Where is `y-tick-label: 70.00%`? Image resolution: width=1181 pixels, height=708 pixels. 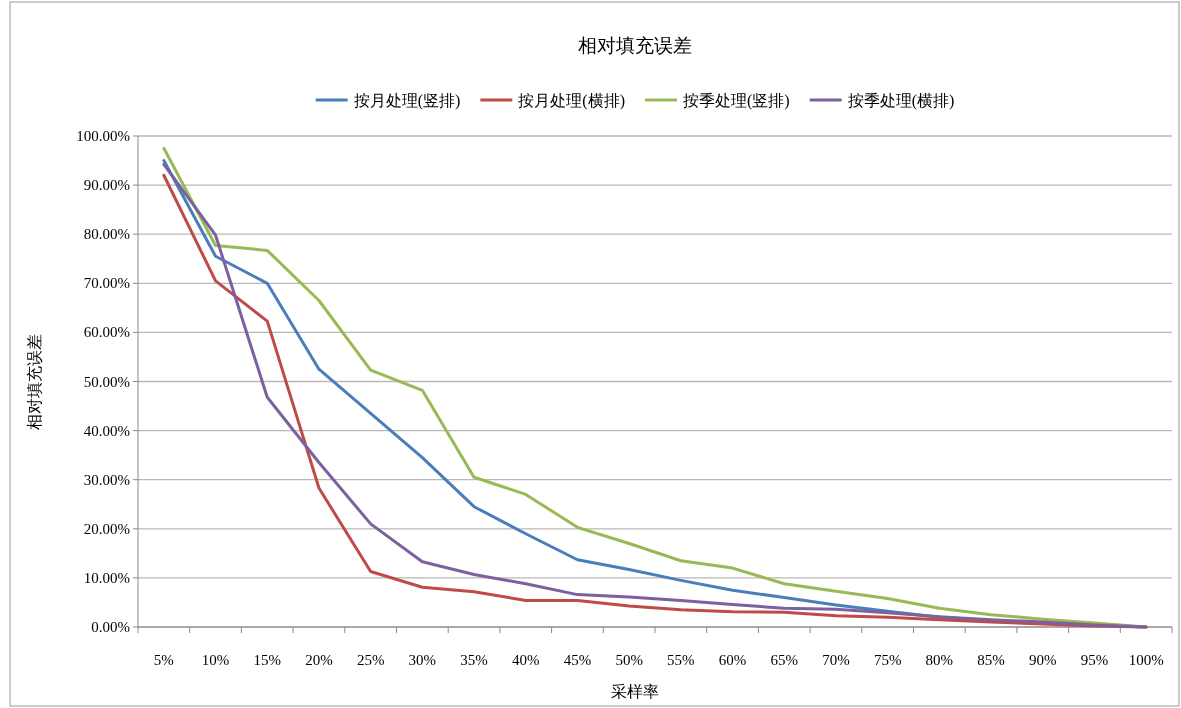 y-tick-label: 70.00% is located at coordinates (106, 283).